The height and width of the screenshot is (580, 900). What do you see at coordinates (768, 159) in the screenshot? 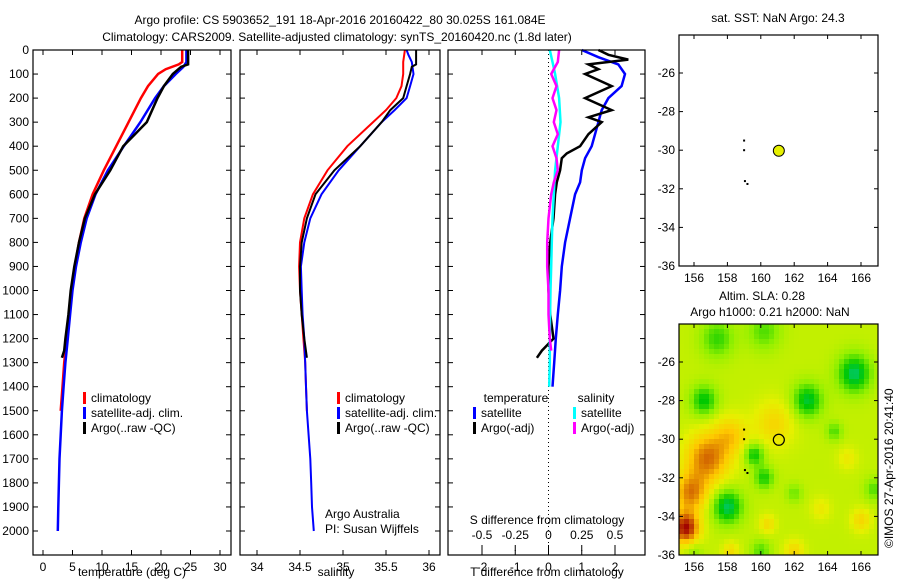
I see `sst-map-panel: 156 158 160 162 164 166-26-28-30-32-34-36` at bounding box center [768, 159].